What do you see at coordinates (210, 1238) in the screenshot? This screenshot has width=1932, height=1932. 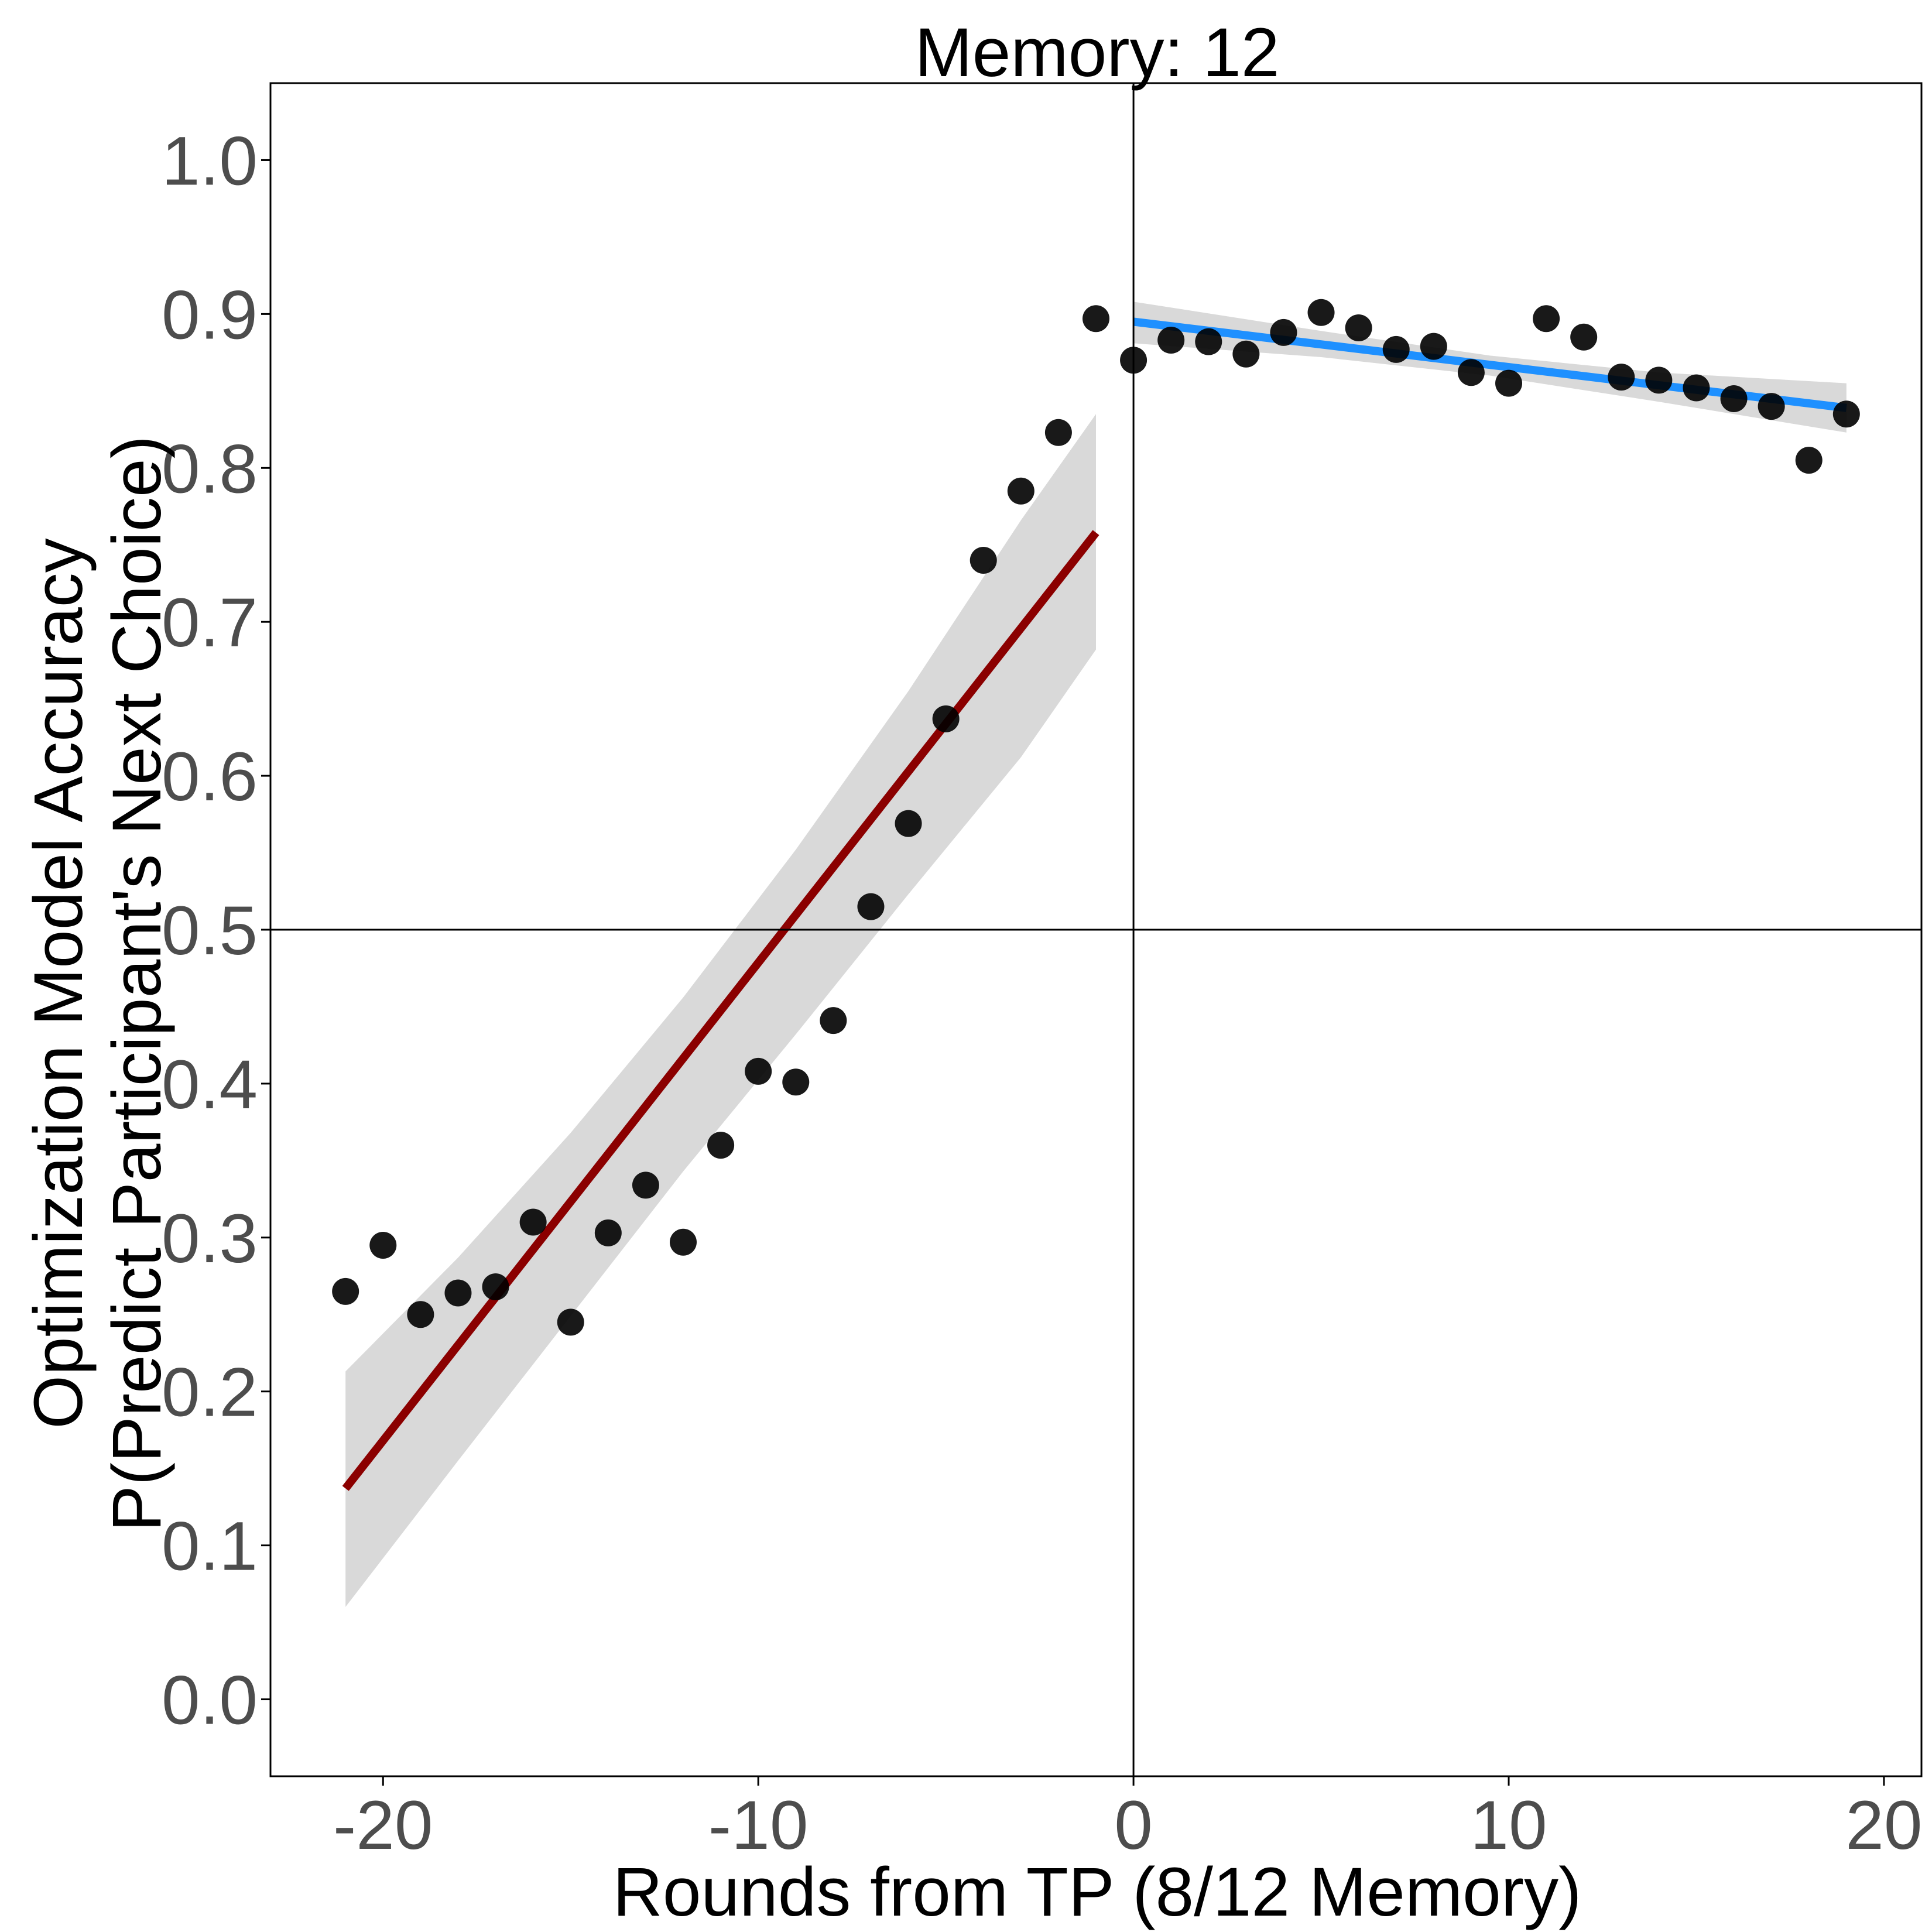 I see `y-tick-label: 0.3` at bounding box center [210, 1238].